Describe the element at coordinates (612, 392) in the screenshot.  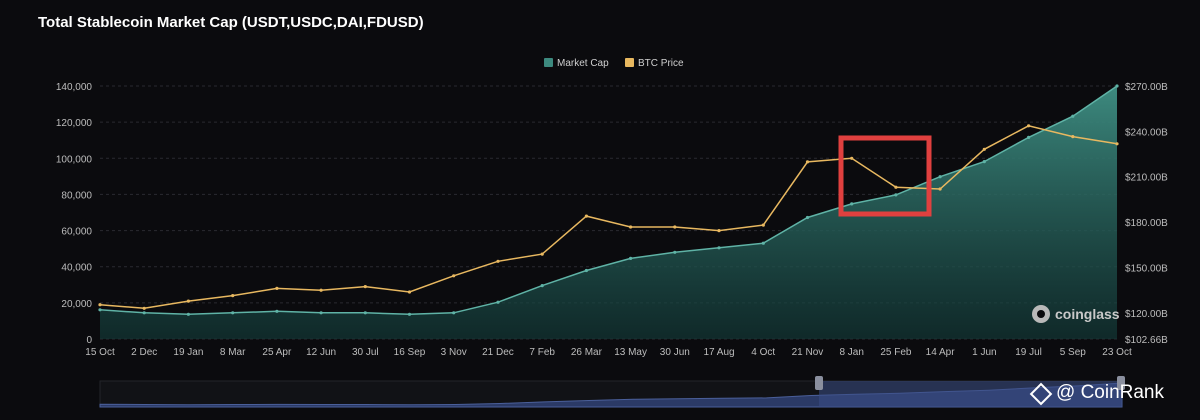
I see `range-navigator` at that location.